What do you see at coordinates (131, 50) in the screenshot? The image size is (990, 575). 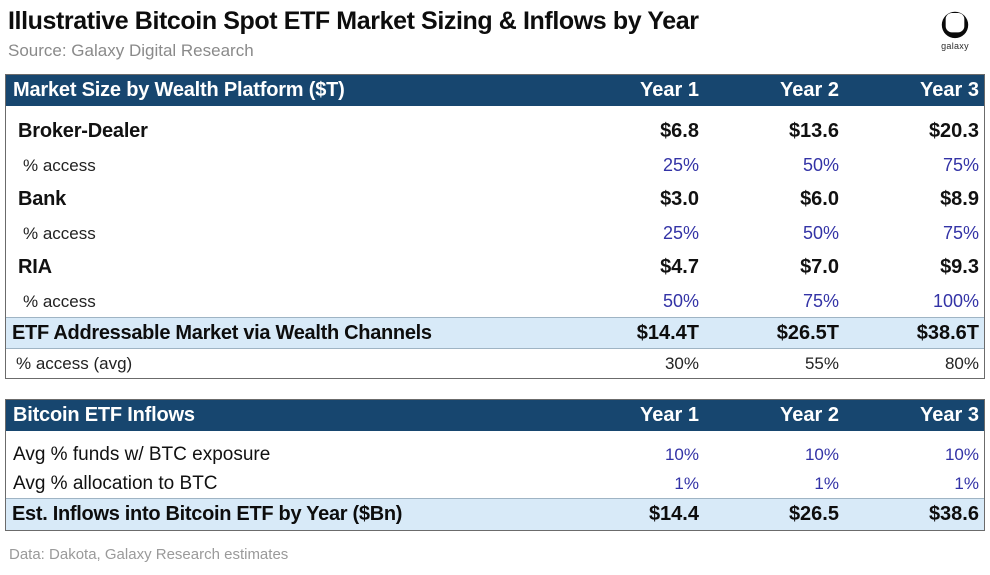 I see `source-note: Source: Galaxy Digital Research` at bounding box center [131, 50].